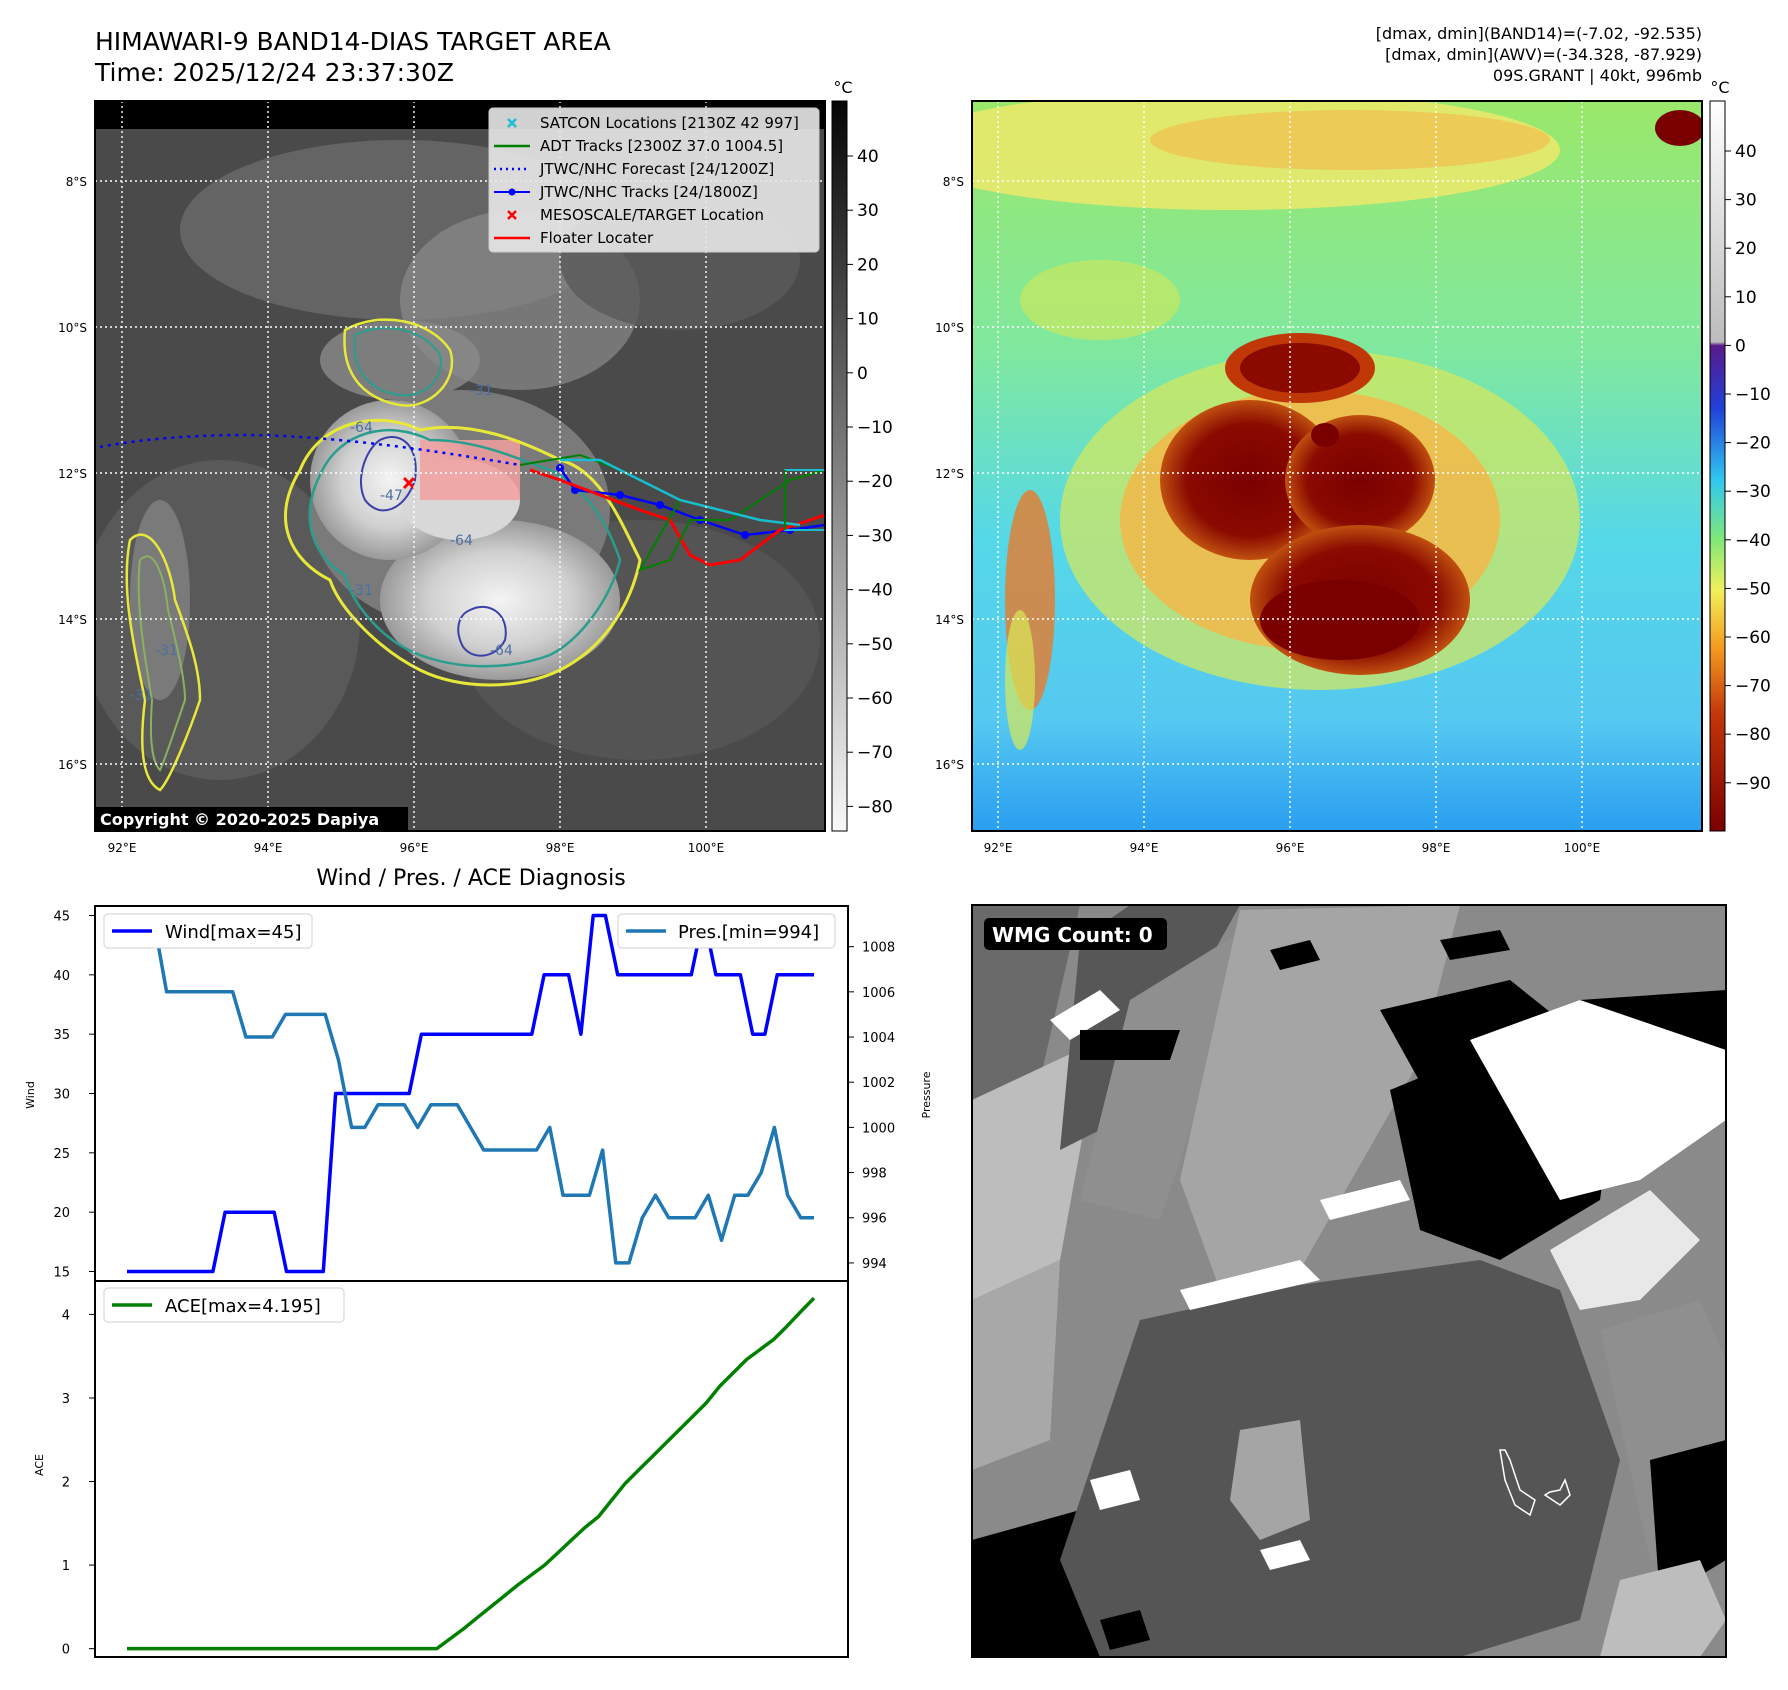  What do you see at coordinates (61, 916) in the screenshot?
I see `wind-tick-label: 45` at bounding box center [61, 916].